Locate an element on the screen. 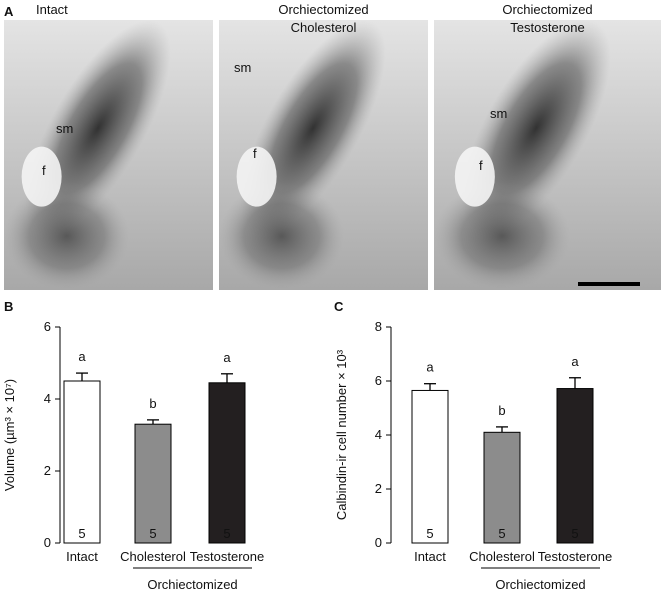 The image size is (661, 595). micrograph-title: Testosterone is located at coordinates (547, 27).